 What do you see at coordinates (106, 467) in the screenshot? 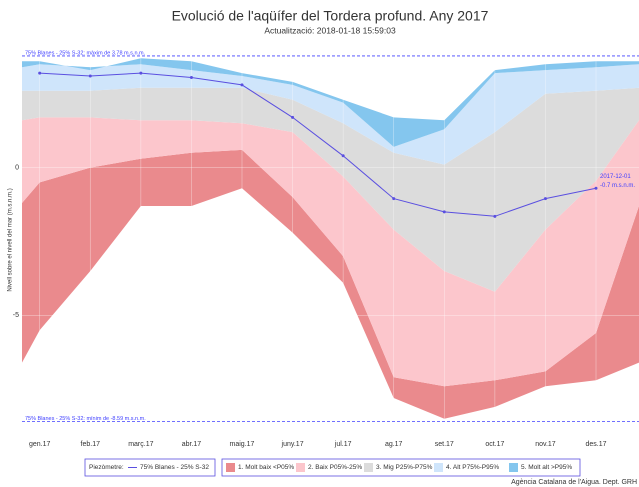
I see `legend-title: Piezòmetre:` at bounding box center [106, 467].